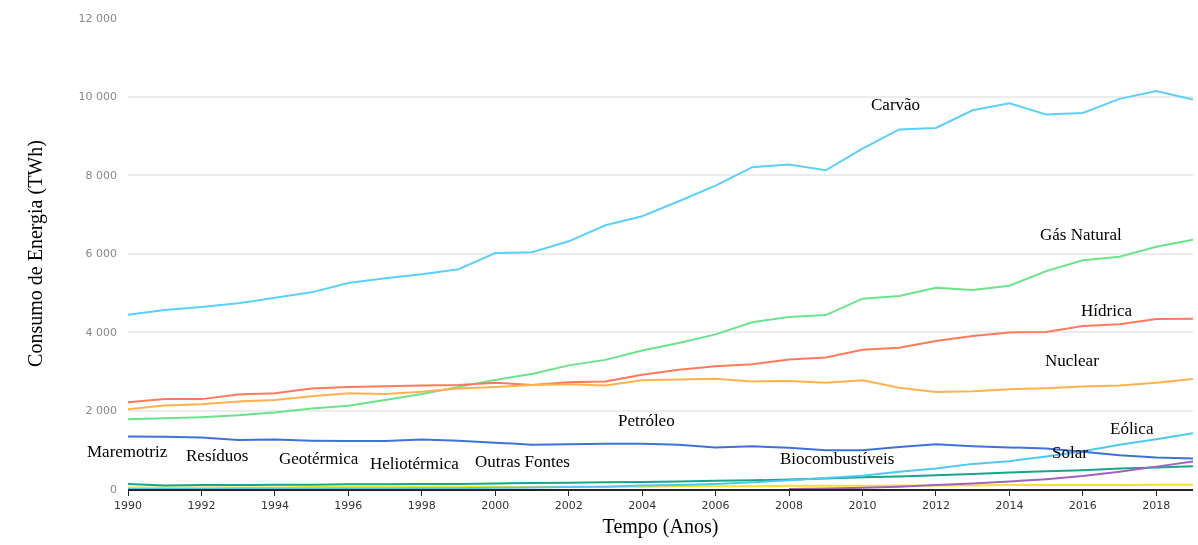 The height and width of the screenshot is (545, 1198). Describe the element at coordinates (715, 505) in the screenshot. I see `x-tick-label: 2006` at that location.